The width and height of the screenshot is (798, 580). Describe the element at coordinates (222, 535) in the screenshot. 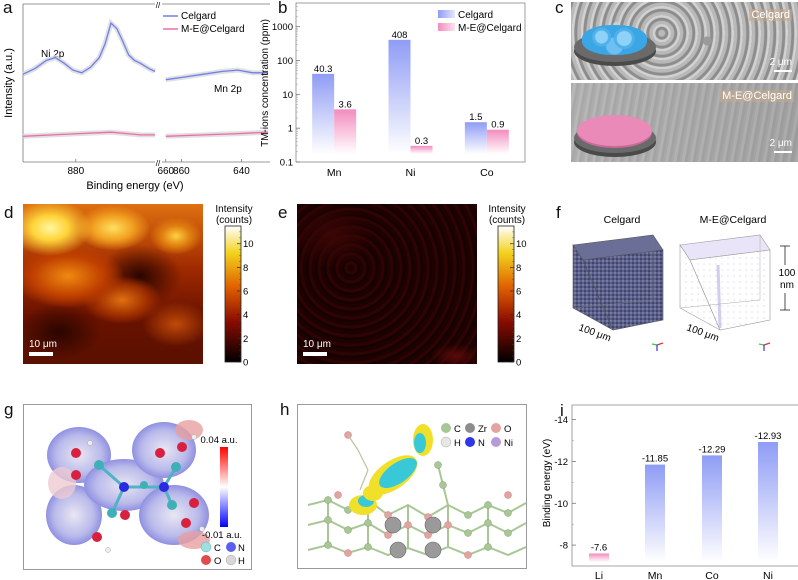

I see `esp-min-label: -0.01 a.u.` at that location.